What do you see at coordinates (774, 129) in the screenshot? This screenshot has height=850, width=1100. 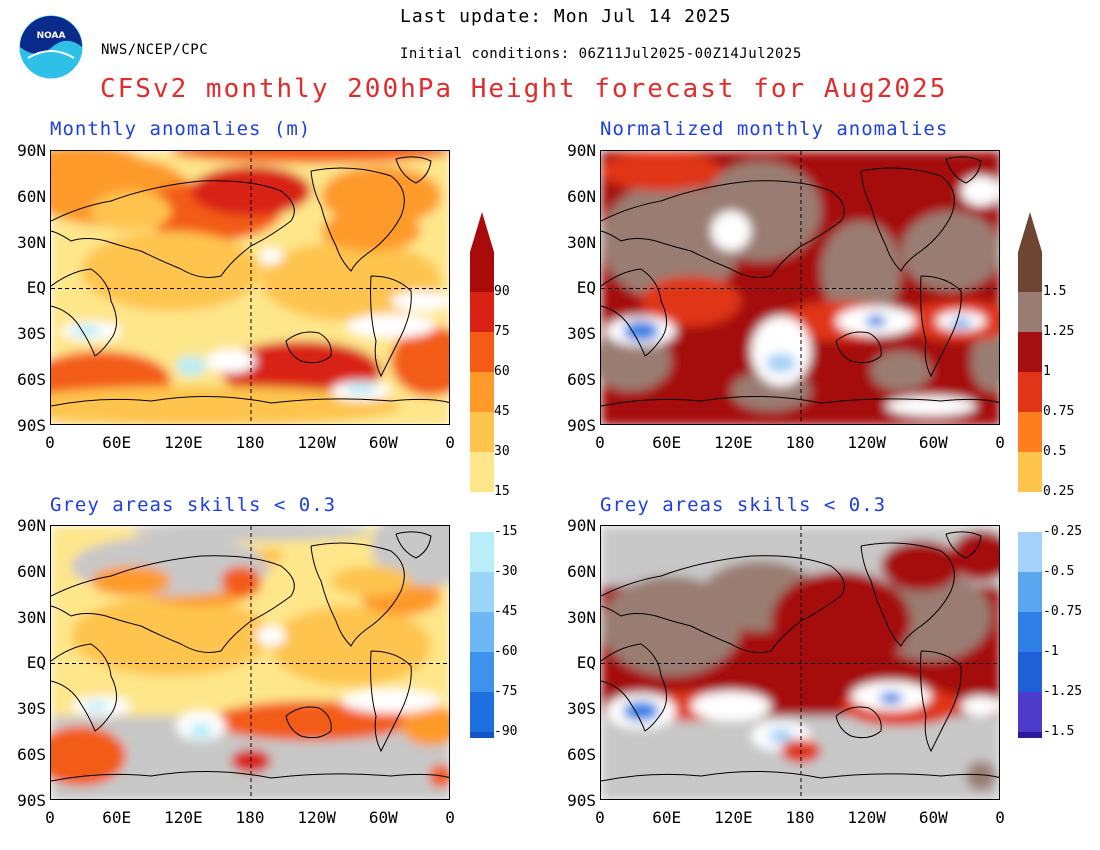 I see `panel-title-top-right: Normalized monthly anomalies` at bounding box center [774, 129].